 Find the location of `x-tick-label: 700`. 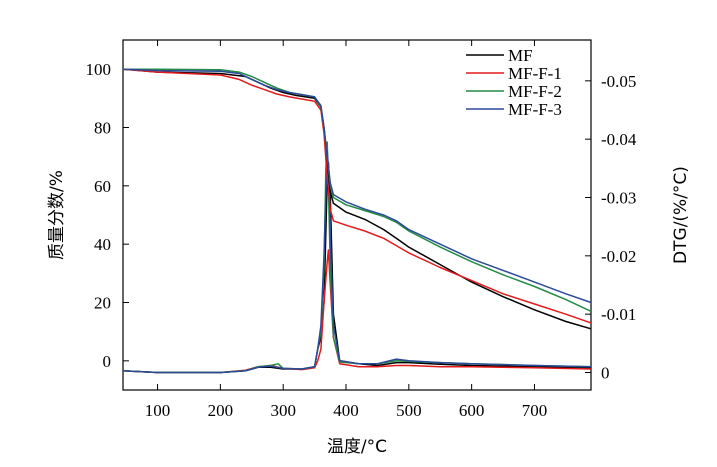

x-tick-label: 700 is located at coordinates (535, 410).